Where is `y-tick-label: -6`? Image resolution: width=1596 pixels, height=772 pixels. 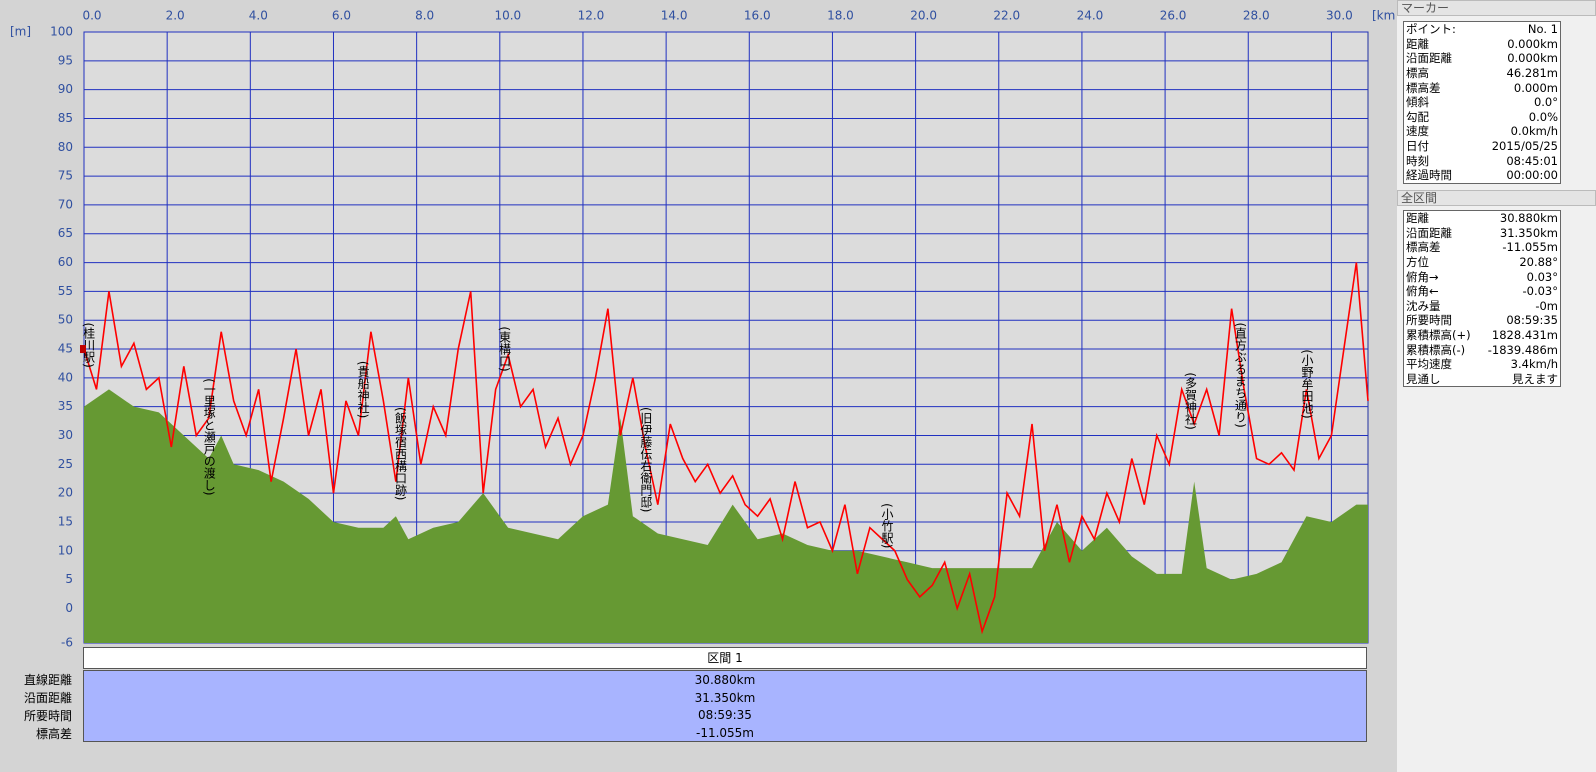
y-tick-label: -6 is located at coordinates (67, 643).